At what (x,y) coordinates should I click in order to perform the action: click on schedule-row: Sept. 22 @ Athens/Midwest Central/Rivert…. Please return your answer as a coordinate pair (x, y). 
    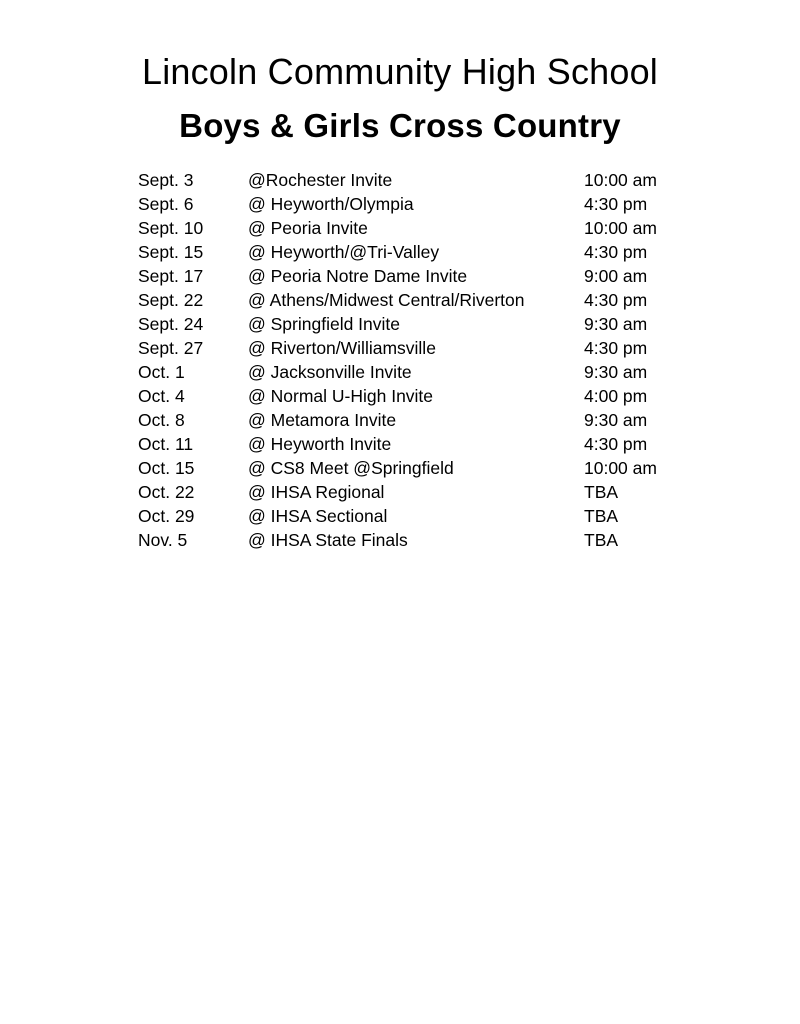
    Looking at the image, I should click on (418, 300).